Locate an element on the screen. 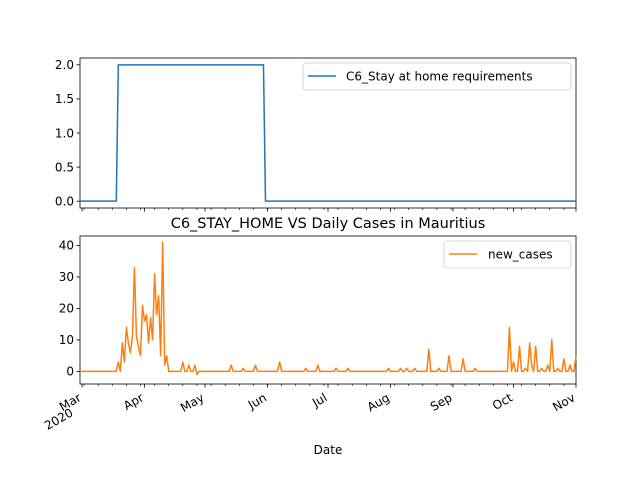 The image size is (640, 484). bottom-legend: new_cases is located at coordinates (507, 254).